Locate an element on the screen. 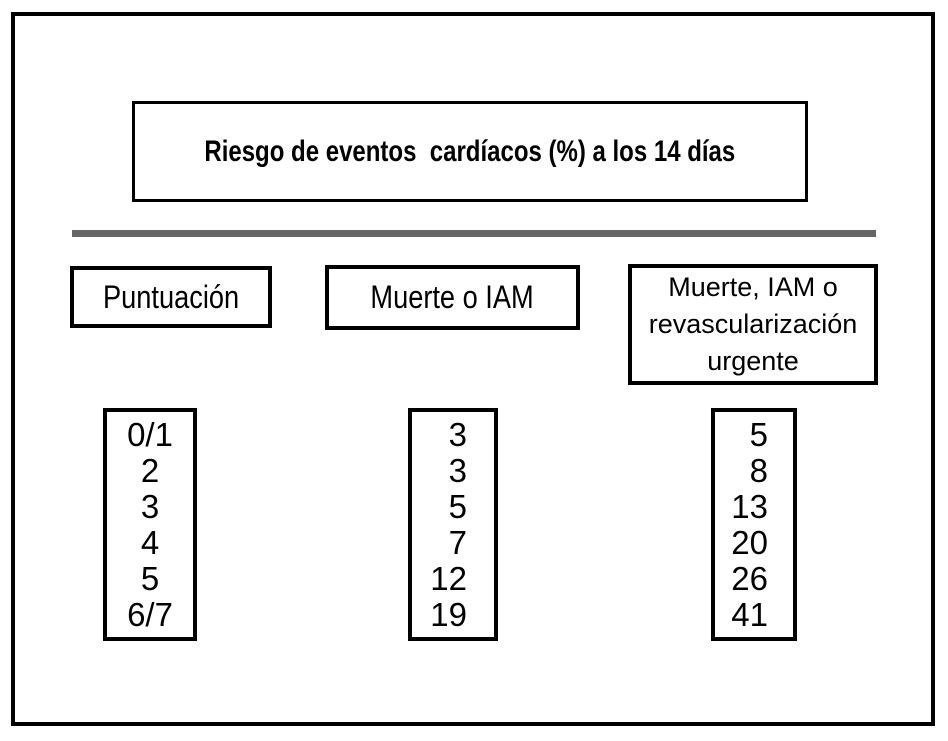  header-box-muerte-o-iam: Muerte o IAM is located at coordinates (452, 297).